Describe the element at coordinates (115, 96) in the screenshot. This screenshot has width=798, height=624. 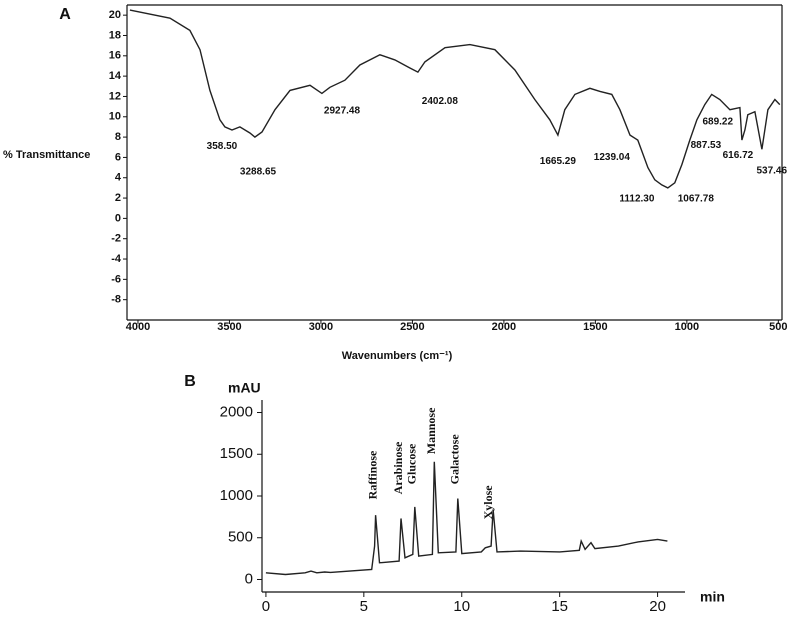
I see `y-tick-label: 12` at that location.